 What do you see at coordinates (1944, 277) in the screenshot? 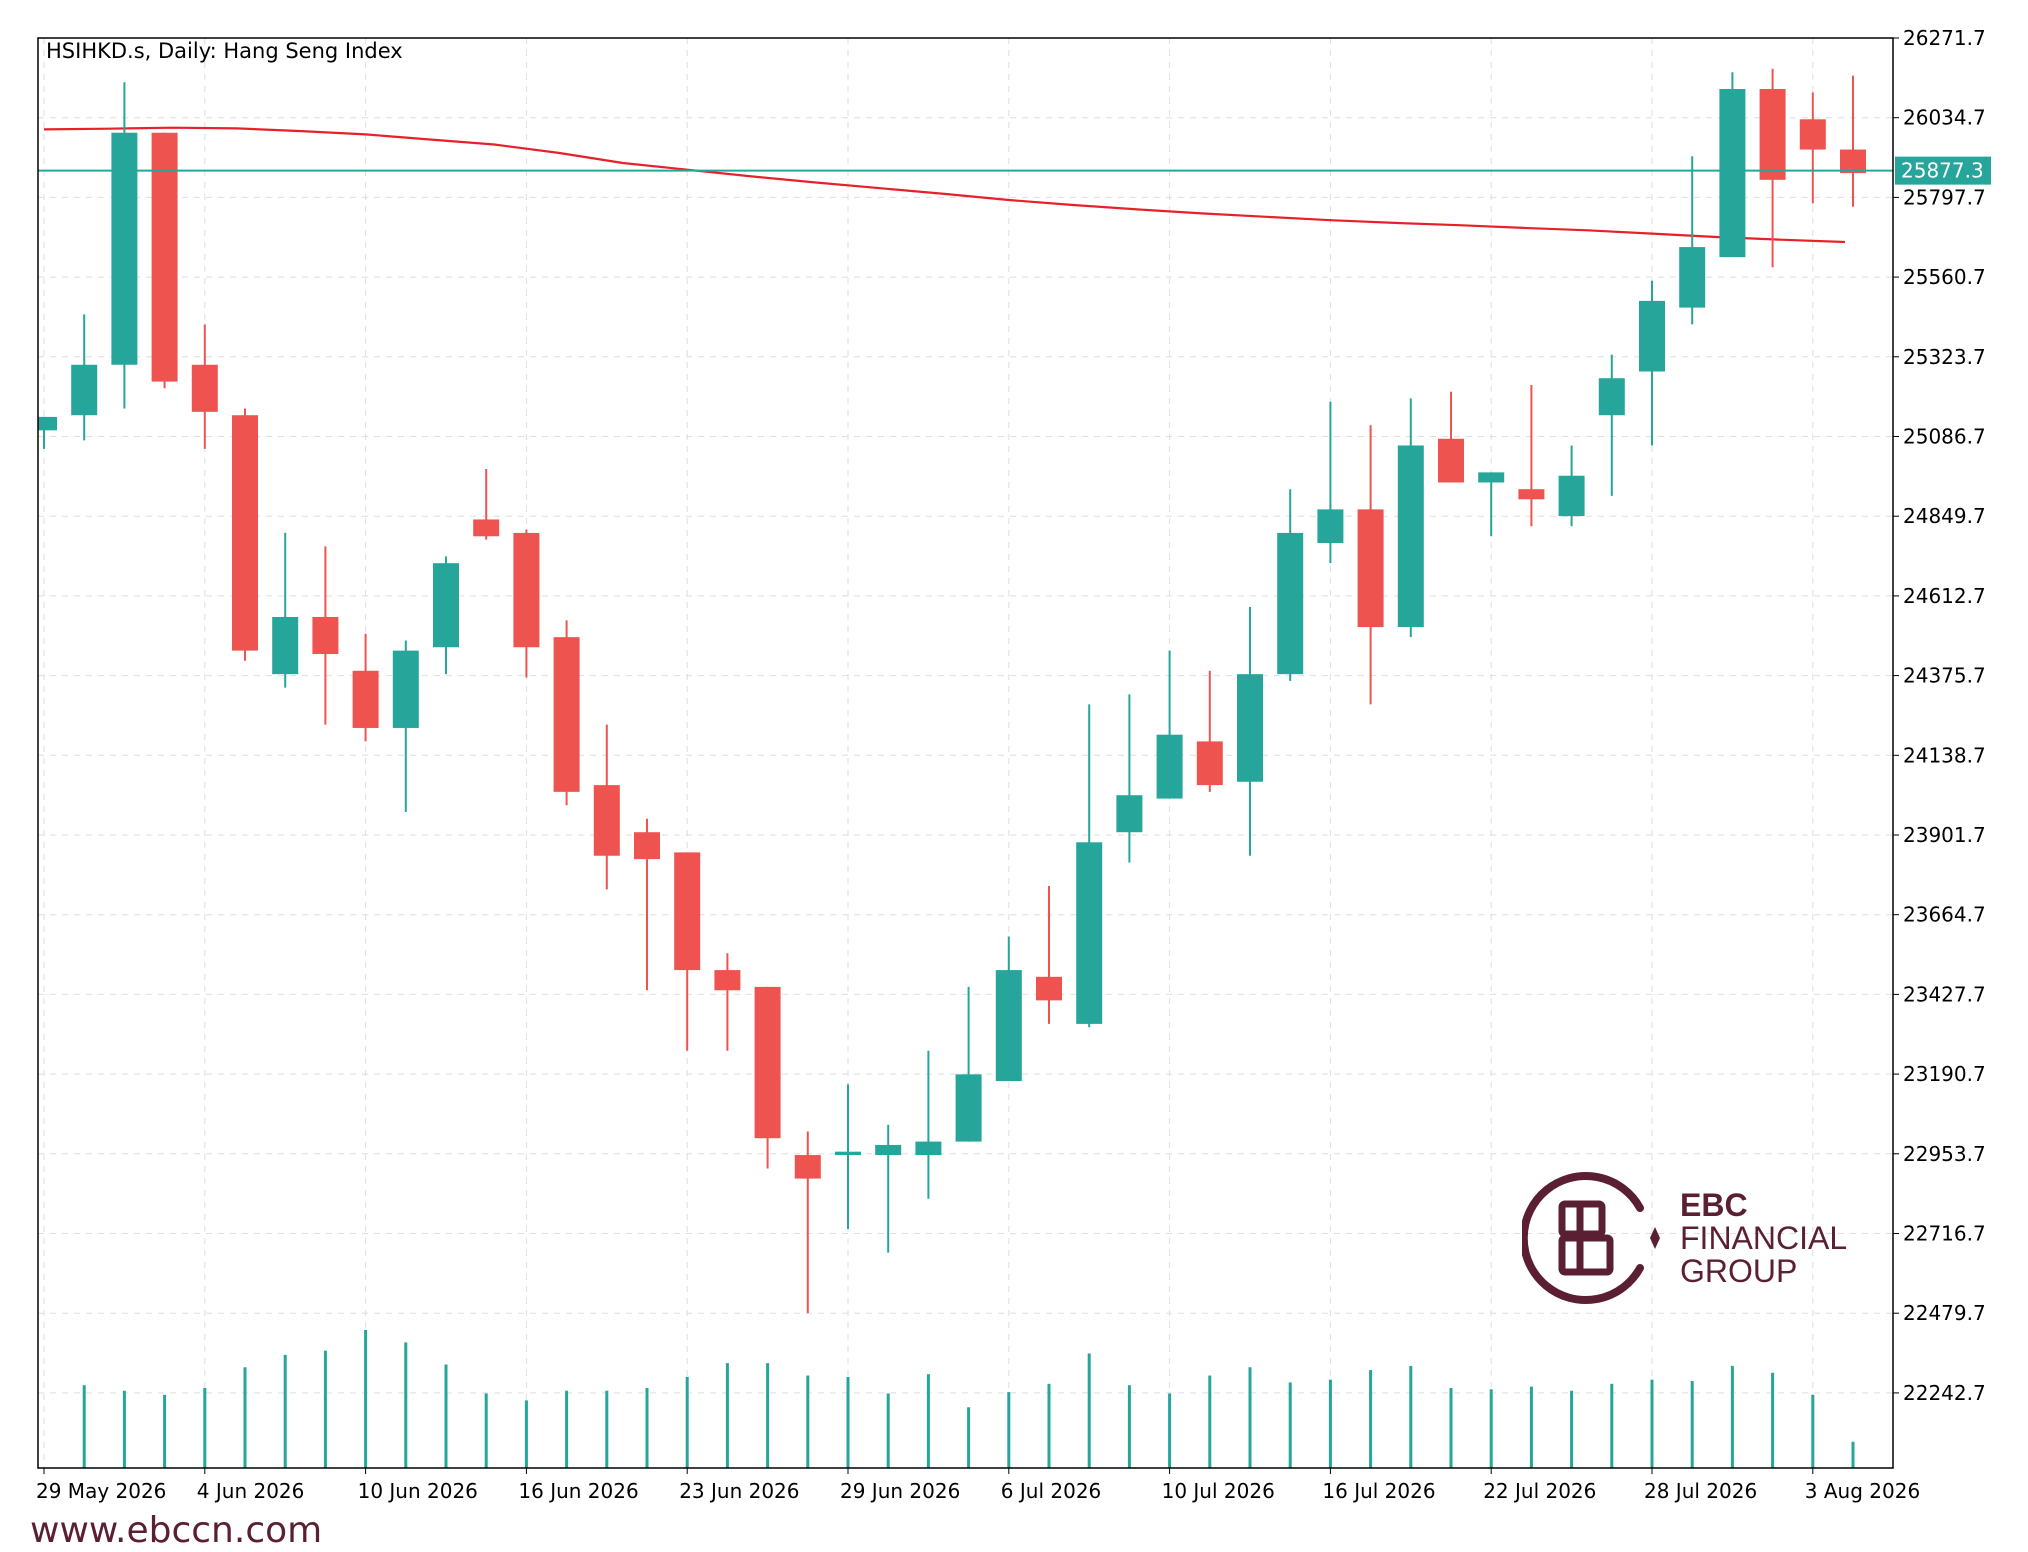
I see `y-tick-label: 25560.7` at bounding box center [1944, 277].